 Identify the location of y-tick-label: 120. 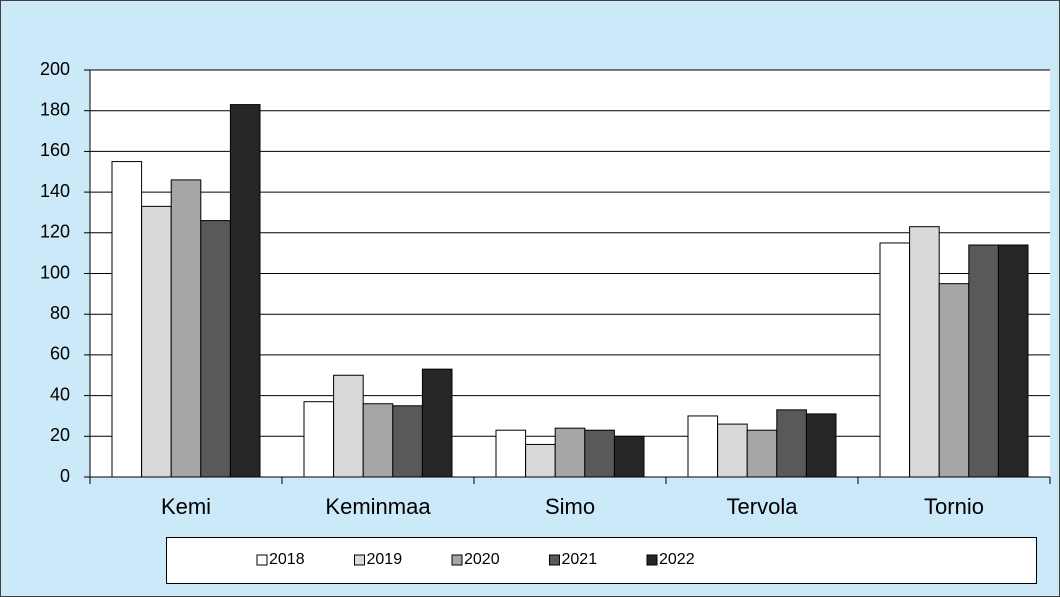
(55, 232).